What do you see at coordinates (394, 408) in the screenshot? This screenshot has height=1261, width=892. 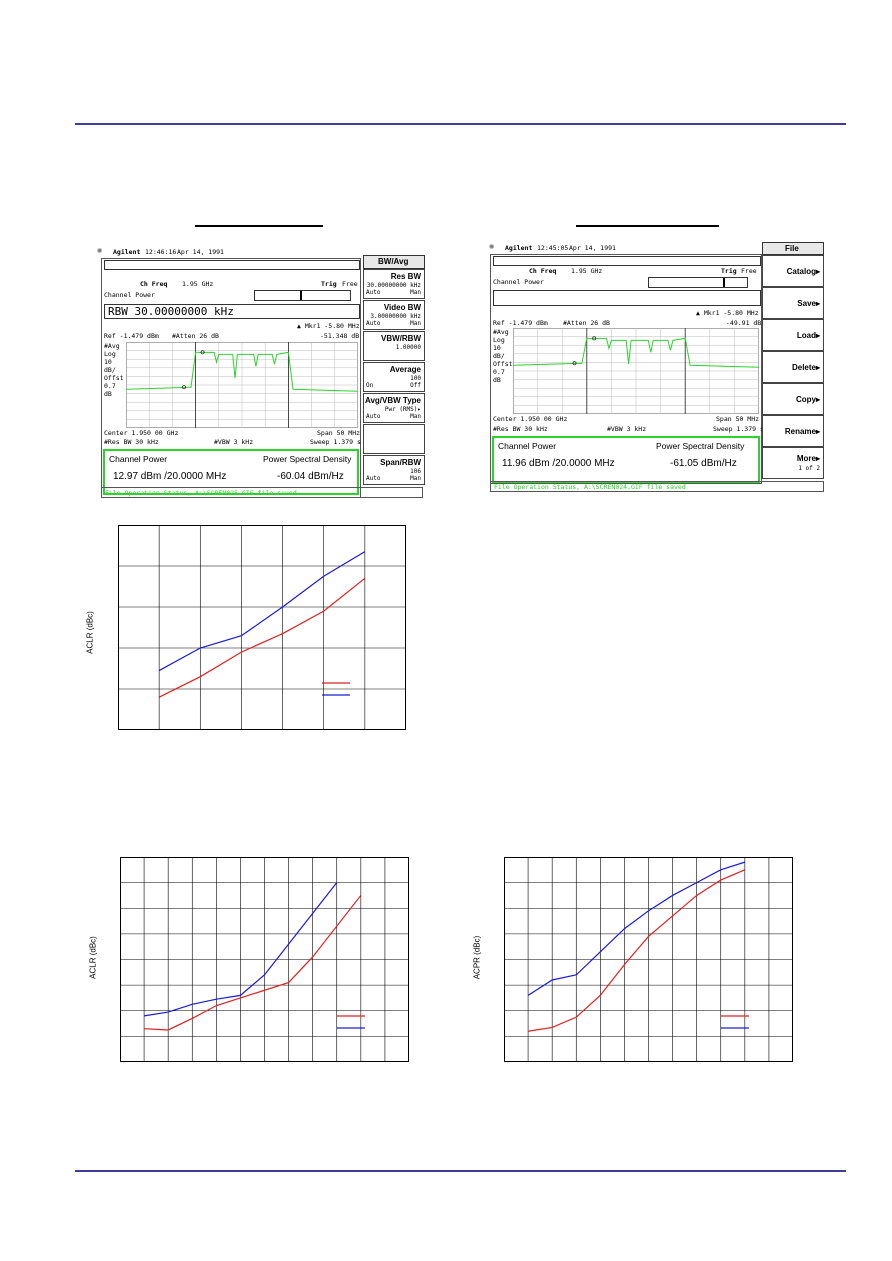 I see `softkey-avg-vbw-type: Avg/VBW Type Pwr (RMS)▸ Auto Man` at bounding box center [394, 408].